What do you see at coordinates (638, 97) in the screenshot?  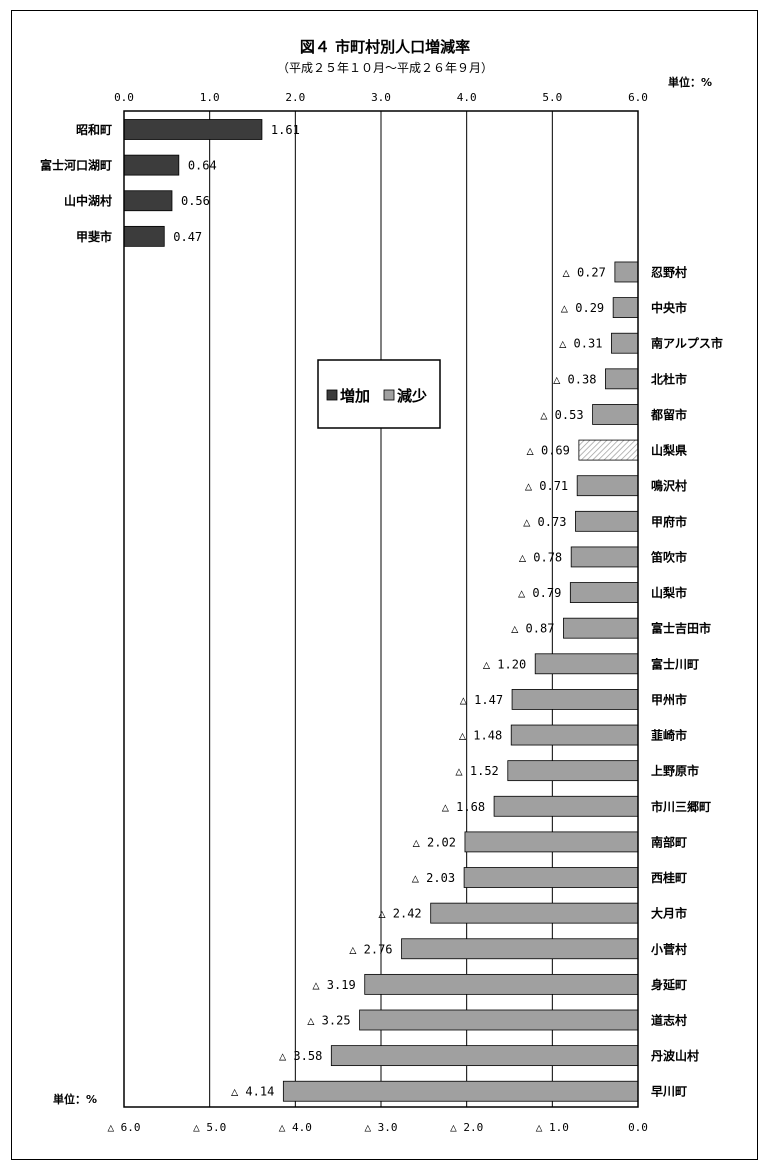 I see `top-axis-tick-label: 6.0` at bounding box center [638, 97].